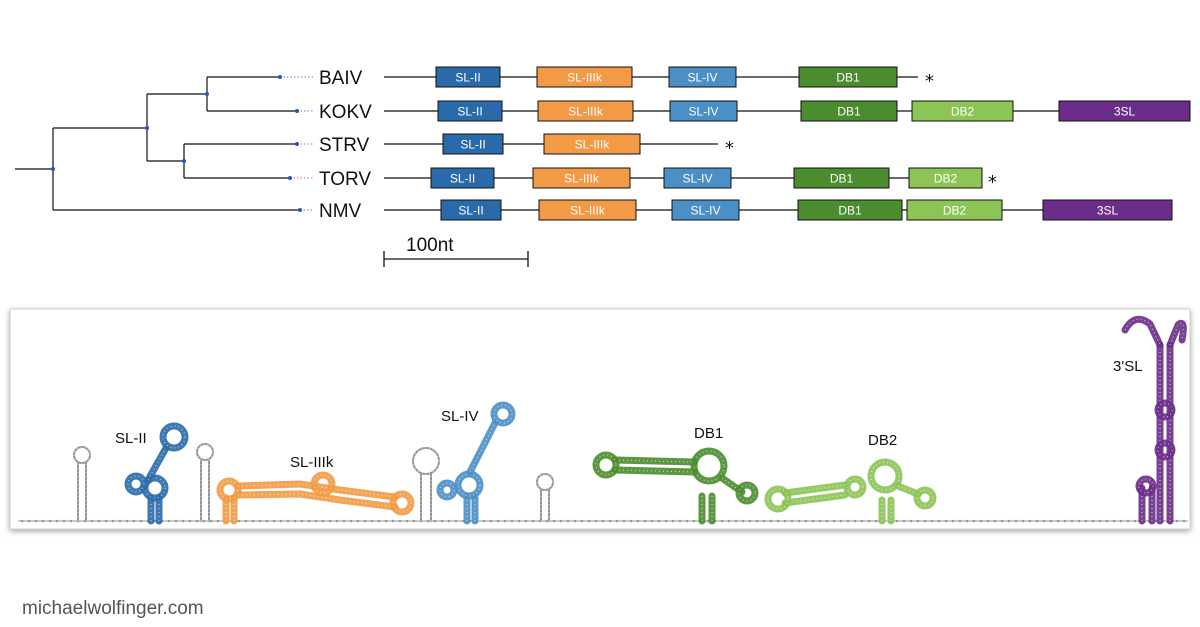 This screenshot has width=1200, height=627. I want to click on asterisk-torv: *, so click(992, 182).